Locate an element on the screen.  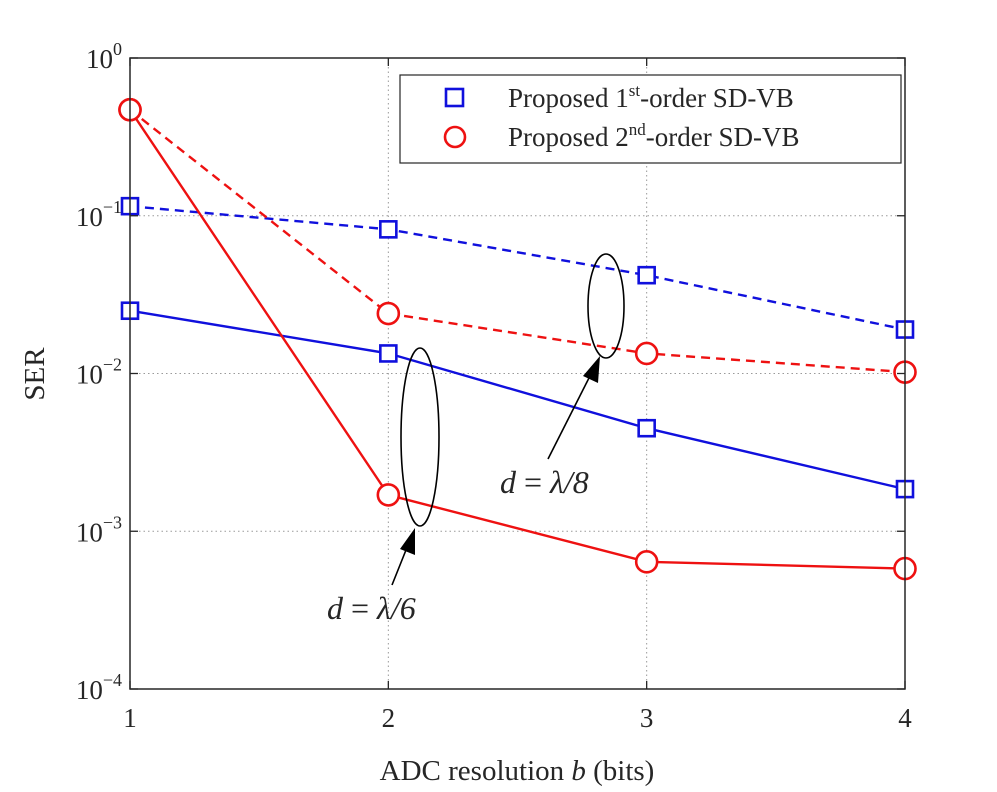
annotation-text-lambda8: d = λ/8 is located at coordinates (544, 482).